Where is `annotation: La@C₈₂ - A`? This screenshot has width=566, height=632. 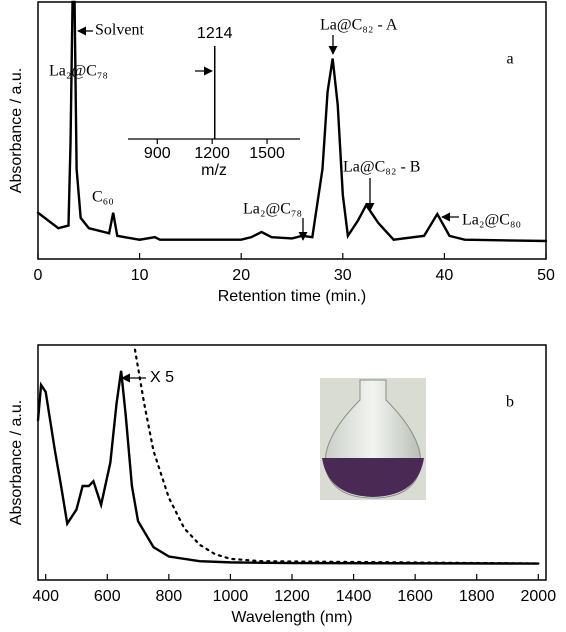 annotation: La@C₈₂ - A is located at coordinates (359, 25).